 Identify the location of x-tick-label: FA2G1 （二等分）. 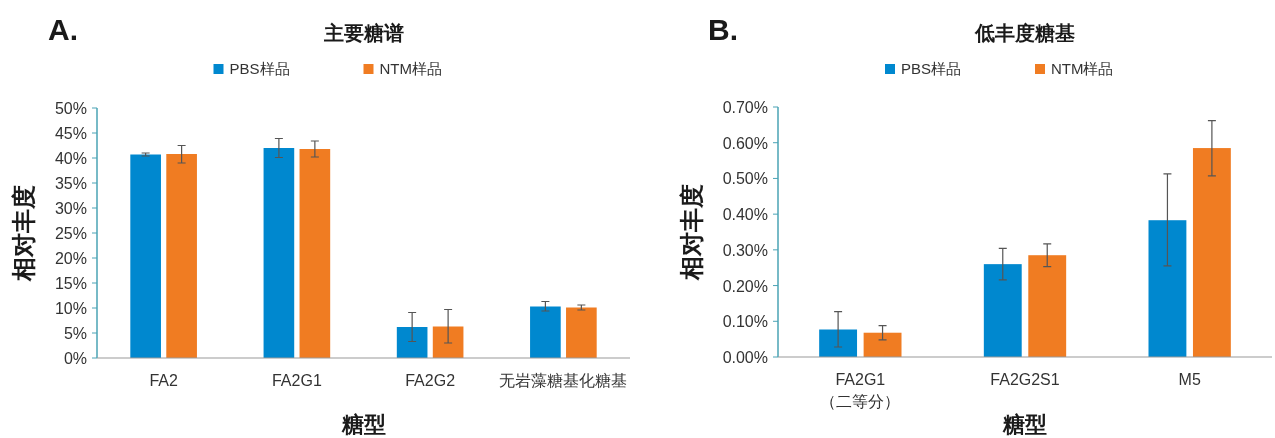
(860, 390).